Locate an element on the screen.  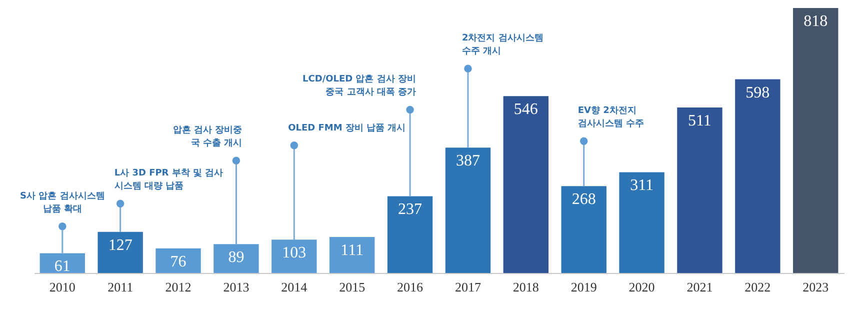
data-label: 76 is located at coordinates (178, 261).